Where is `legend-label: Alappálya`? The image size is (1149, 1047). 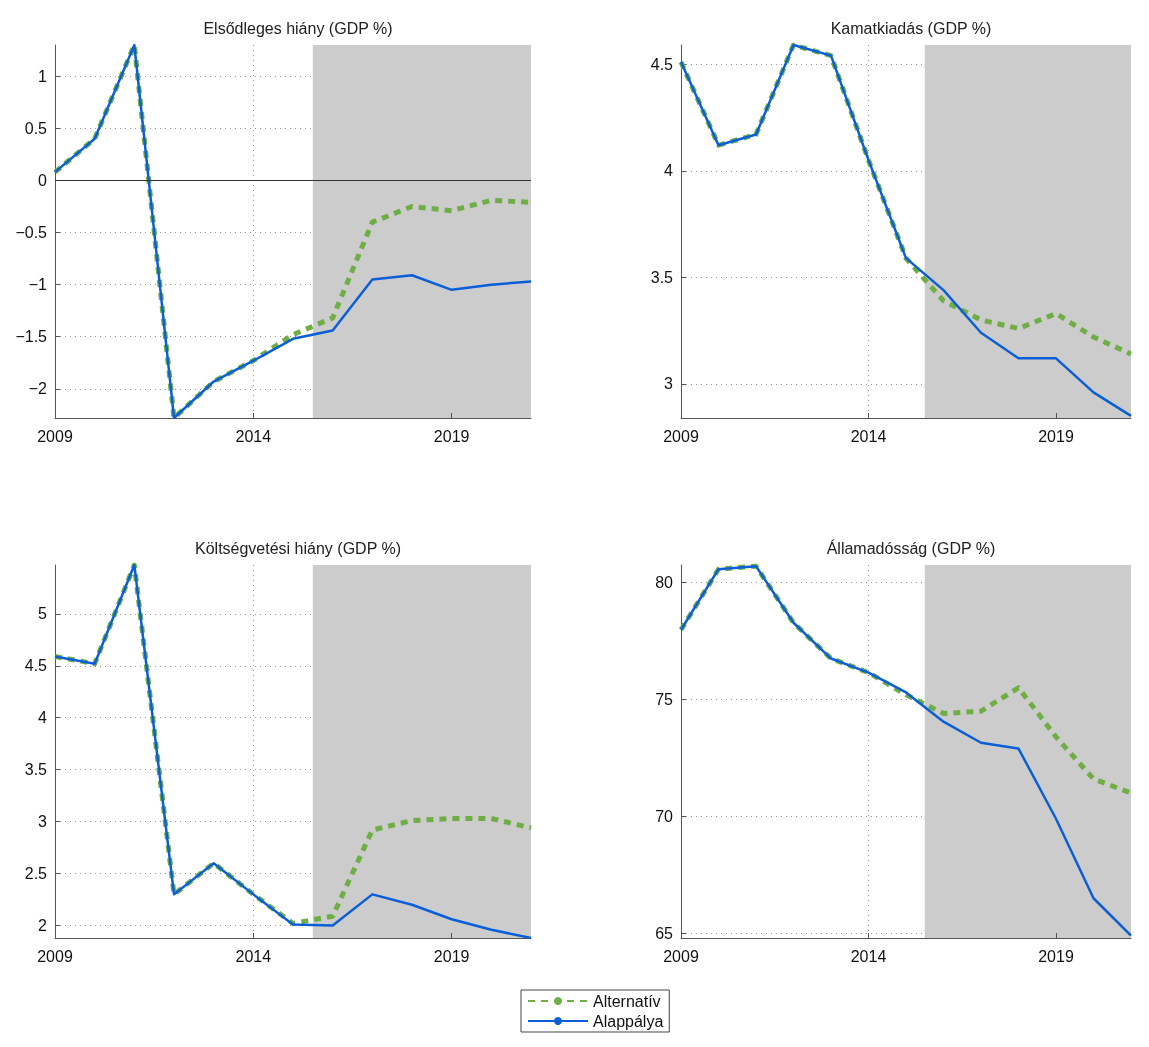 legend-label: Alappálya is located at coordinates (628, 1021).